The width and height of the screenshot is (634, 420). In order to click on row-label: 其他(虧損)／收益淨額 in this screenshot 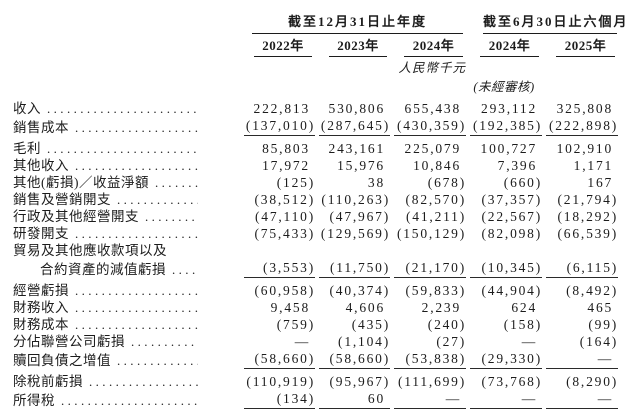, I will do `click(81, 182)`.